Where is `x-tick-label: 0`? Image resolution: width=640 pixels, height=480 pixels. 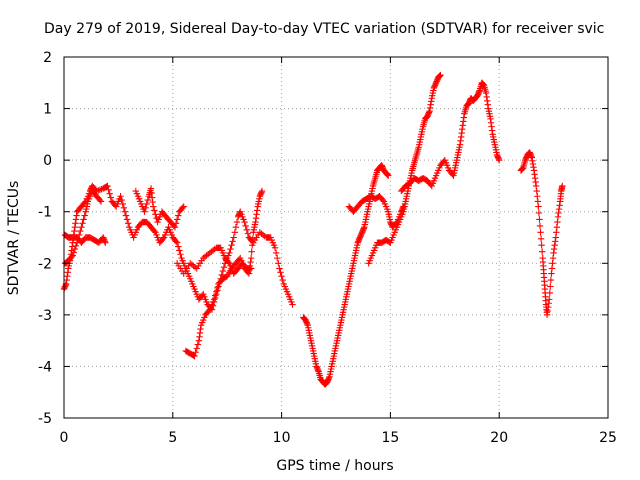
x-tick-label: 0 is located at coordinates (64, 438).